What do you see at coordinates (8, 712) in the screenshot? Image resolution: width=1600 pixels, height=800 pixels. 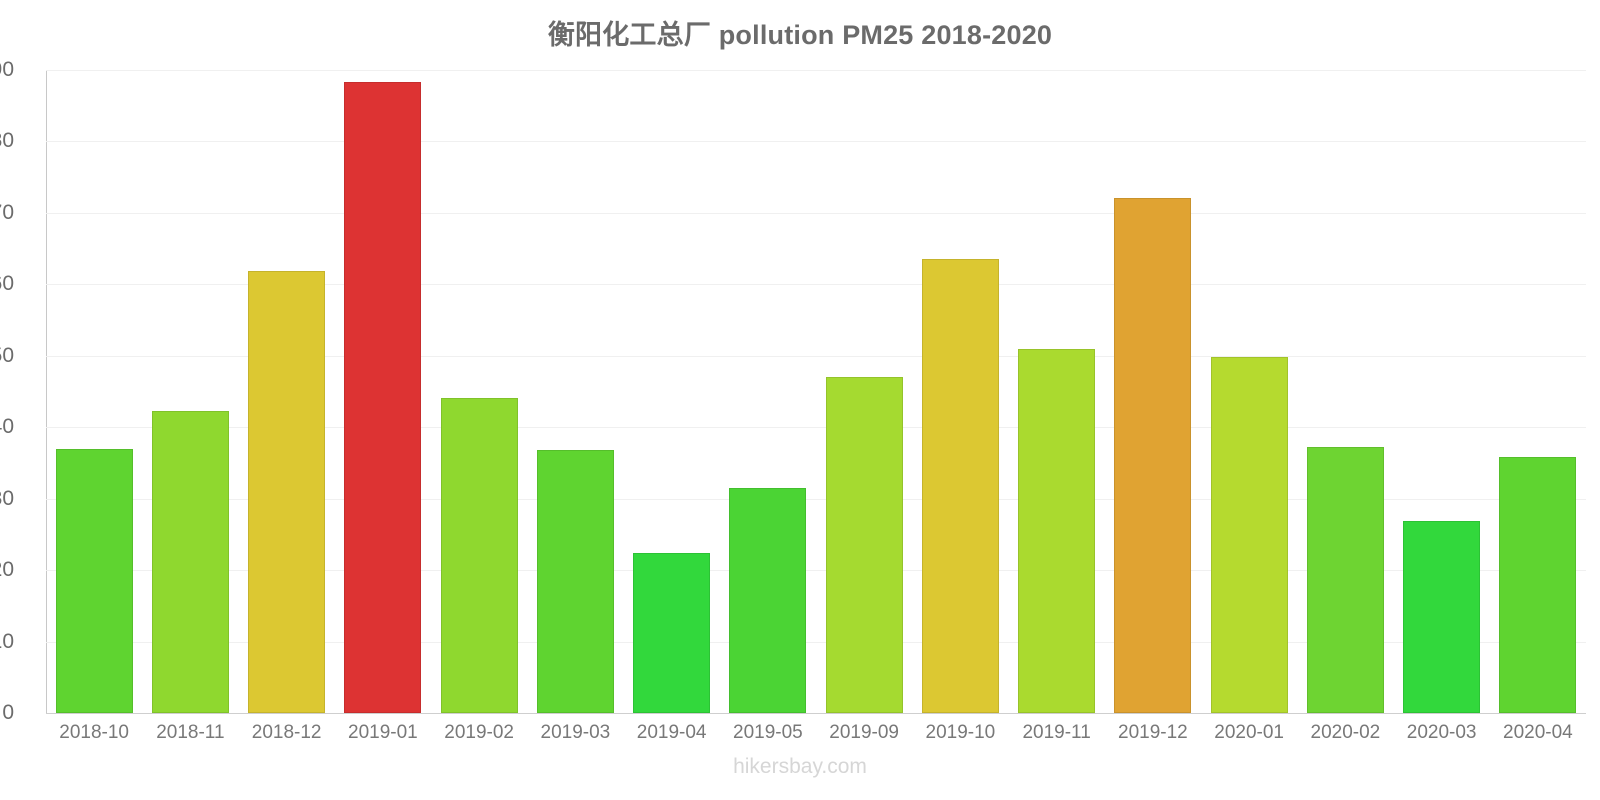 I see `y-tick-label: 0` at bounding box center [8, 712].